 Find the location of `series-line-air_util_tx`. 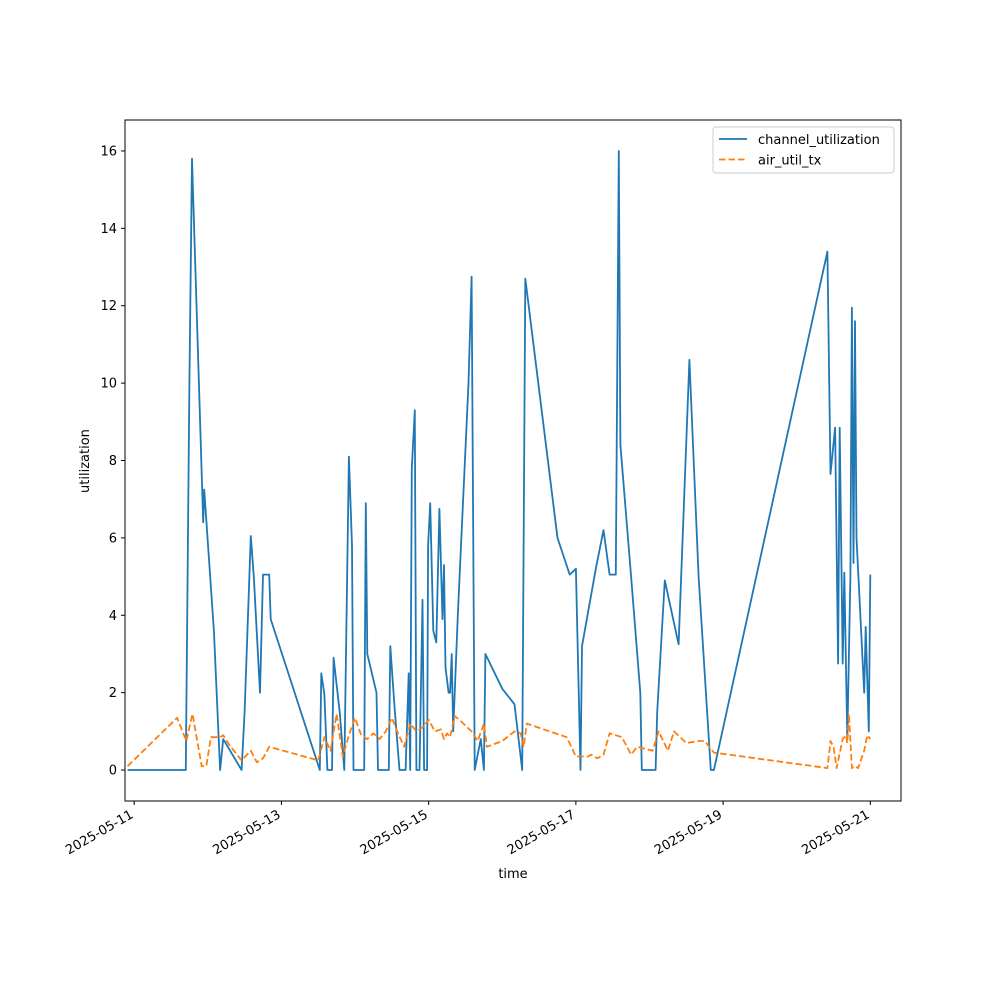

series-line-air_util_tx is located at coordinates (499, 741).